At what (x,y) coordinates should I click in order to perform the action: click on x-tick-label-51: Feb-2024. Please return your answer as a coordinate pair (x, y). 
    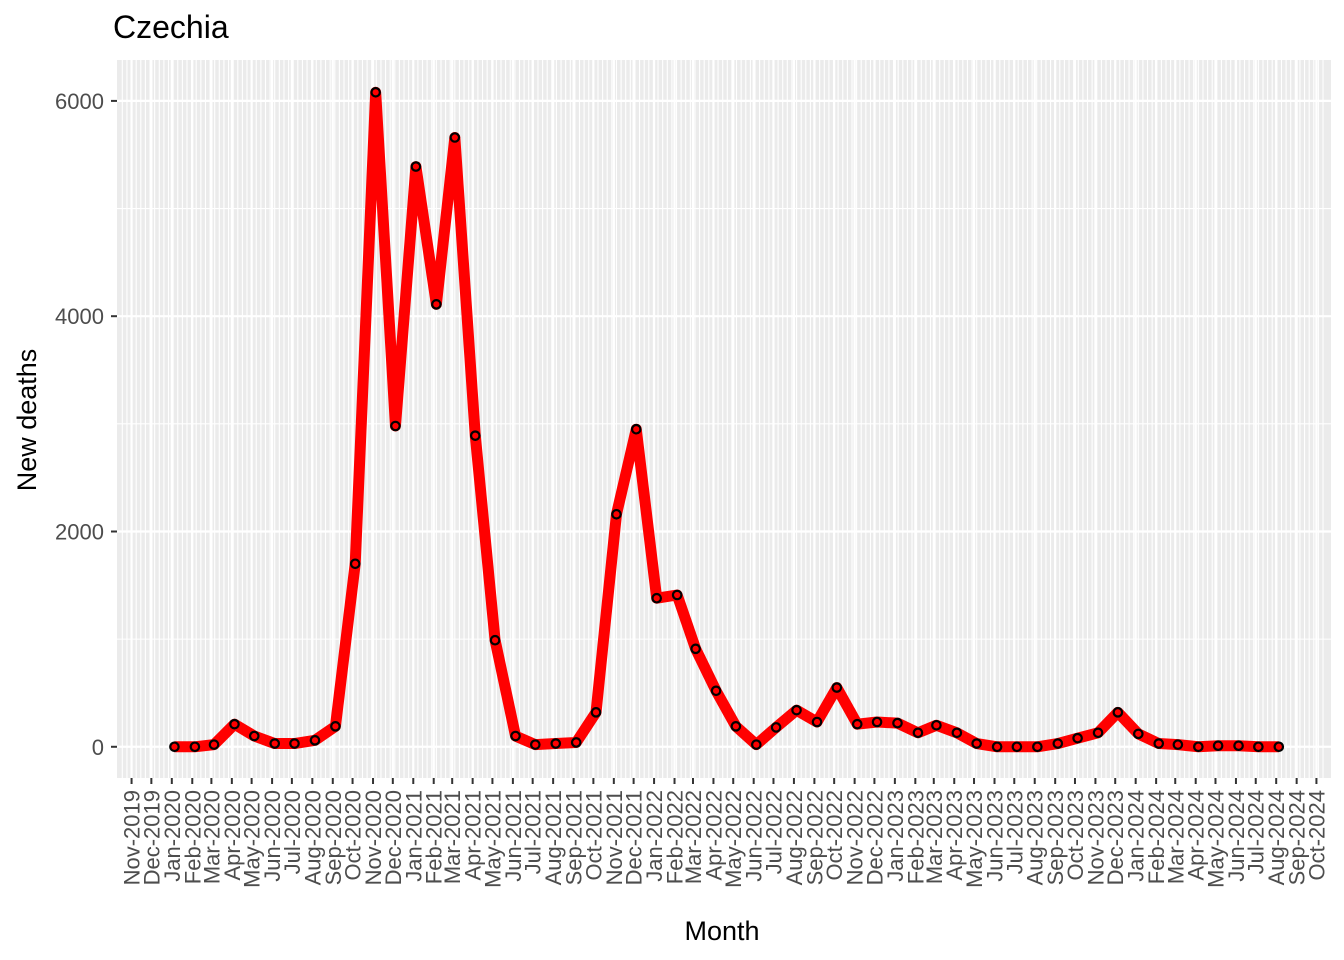
    Looking at the image, I should click on (1156, 837).